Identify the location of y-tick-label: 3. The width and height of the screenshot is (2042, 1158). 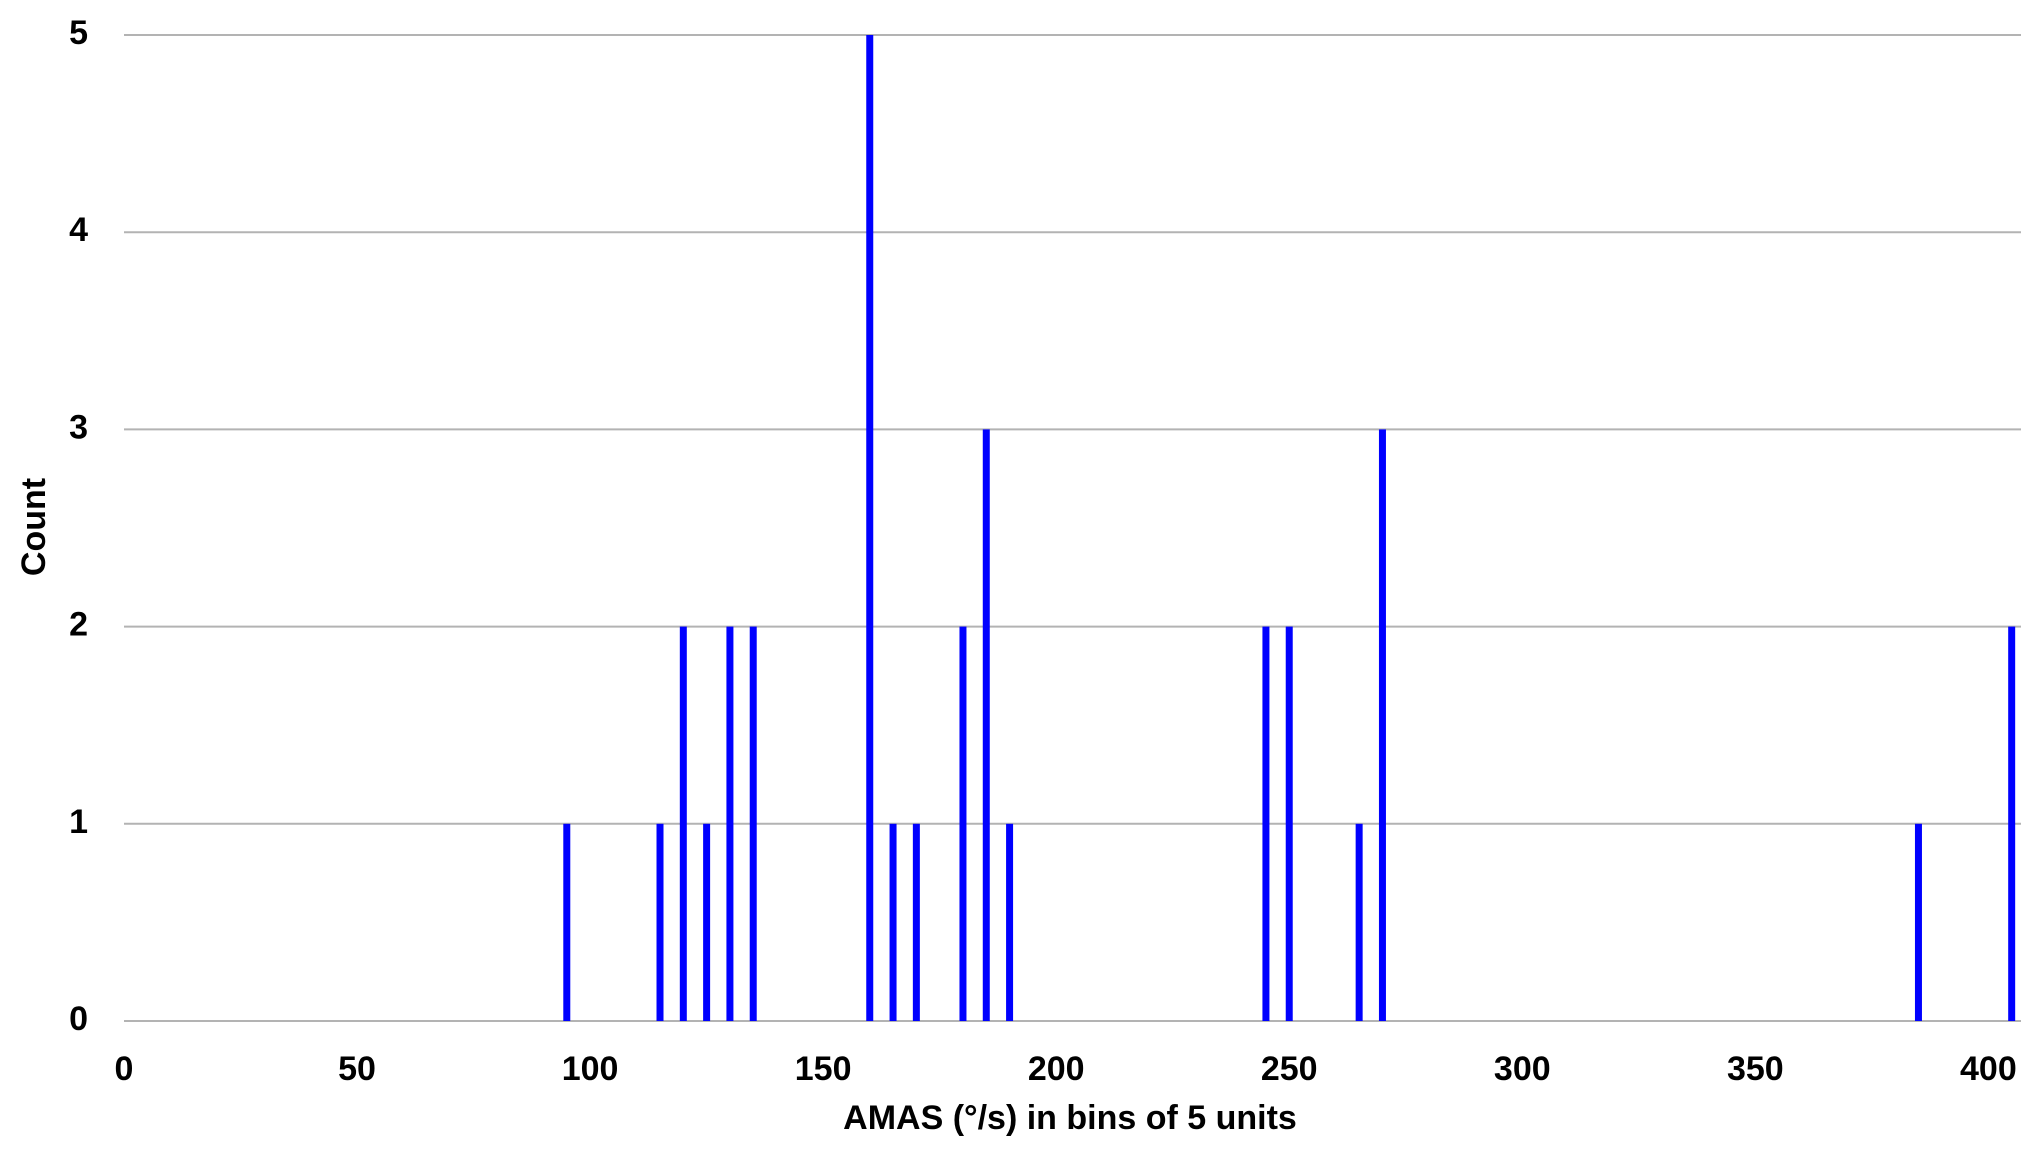
(78, 427).